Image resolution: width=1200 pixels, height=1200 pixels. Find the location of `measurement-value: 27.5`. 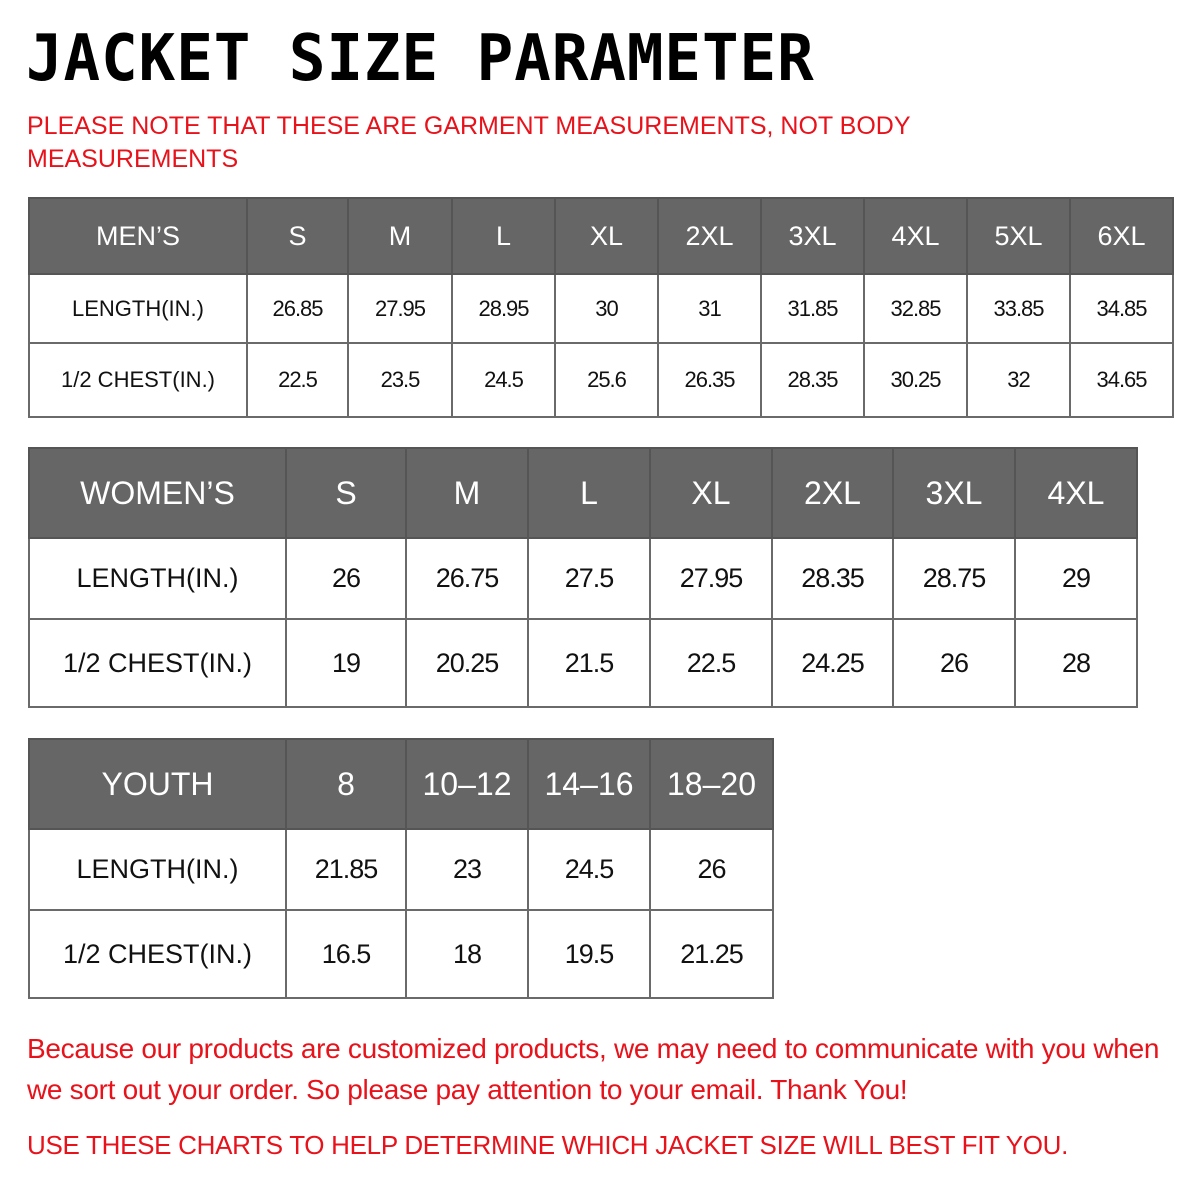

measurement-value: 27.5 is located at coordinates (589, 578).